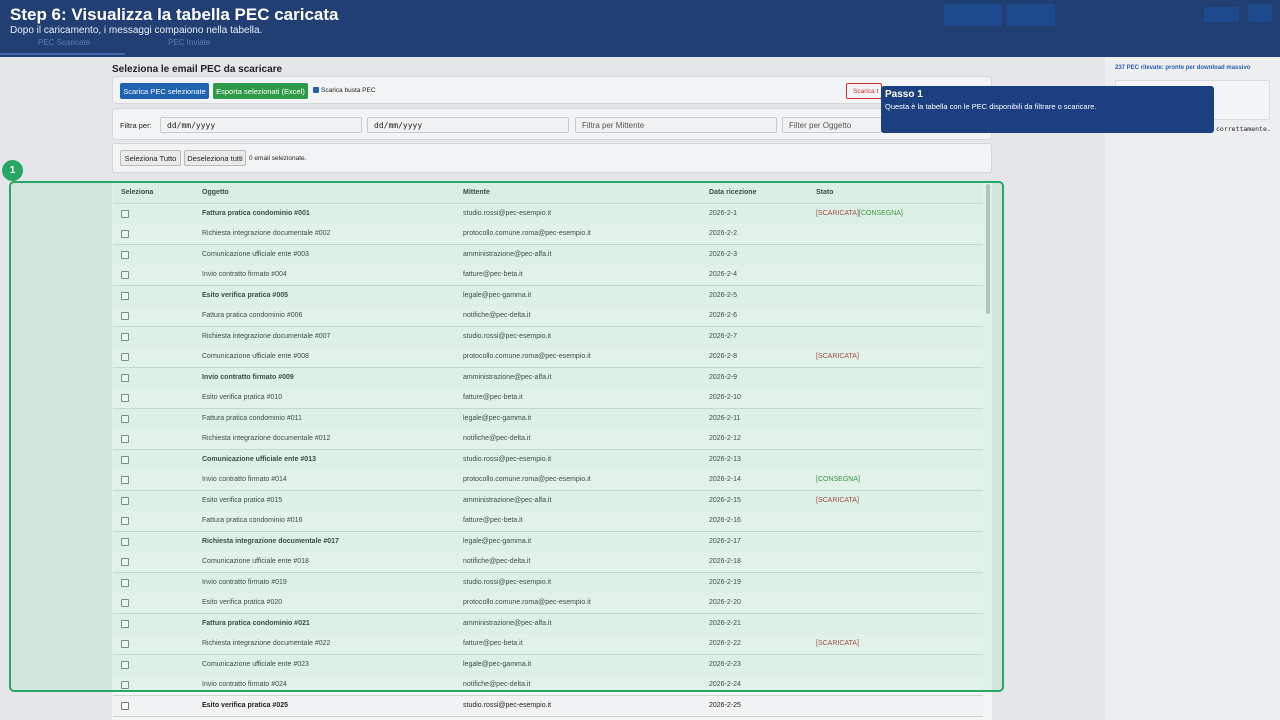 This screenshot has height=720, width=1280. I want to click on date: 2026-2-2, so click(723, 233).